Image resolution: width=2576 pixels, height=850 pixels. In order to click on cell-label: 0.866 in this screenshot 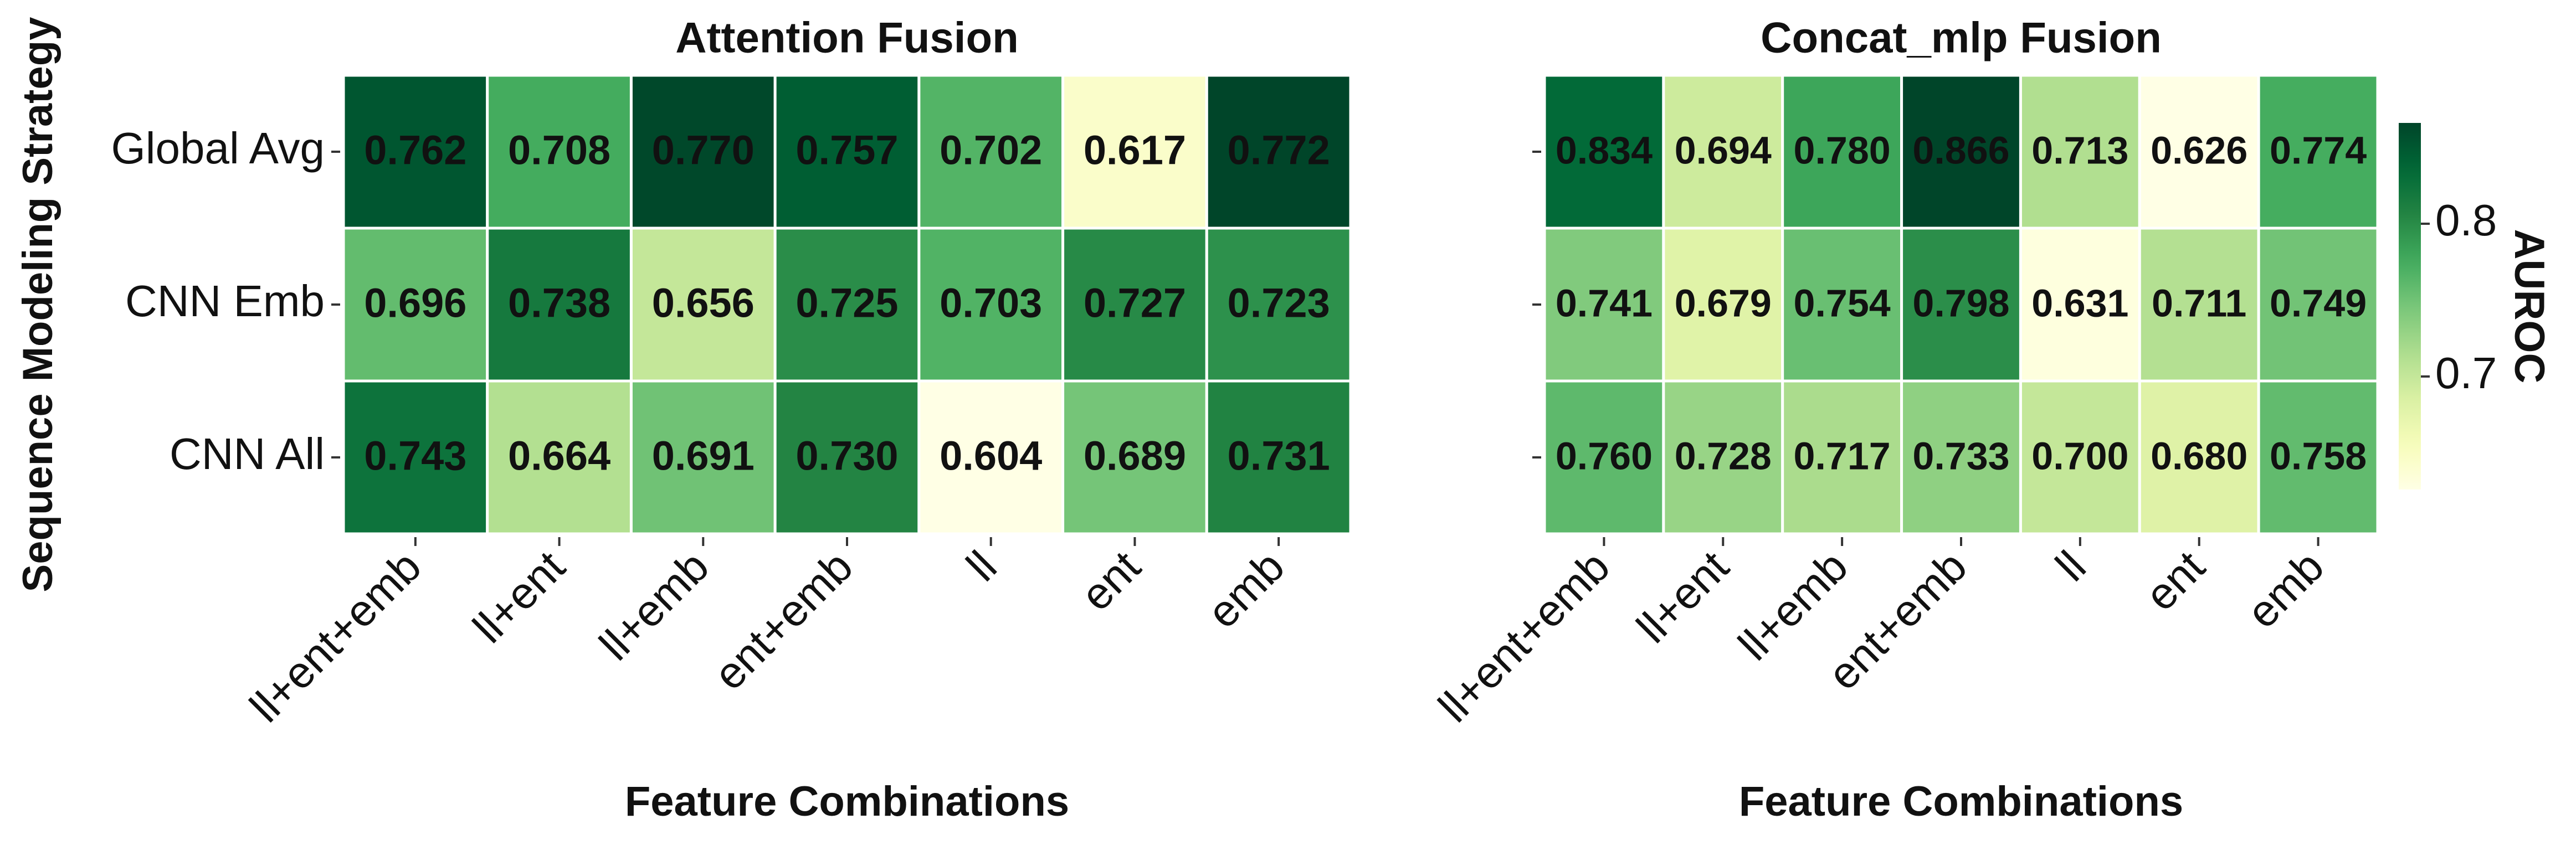, I will do `click(1960, 150)`.